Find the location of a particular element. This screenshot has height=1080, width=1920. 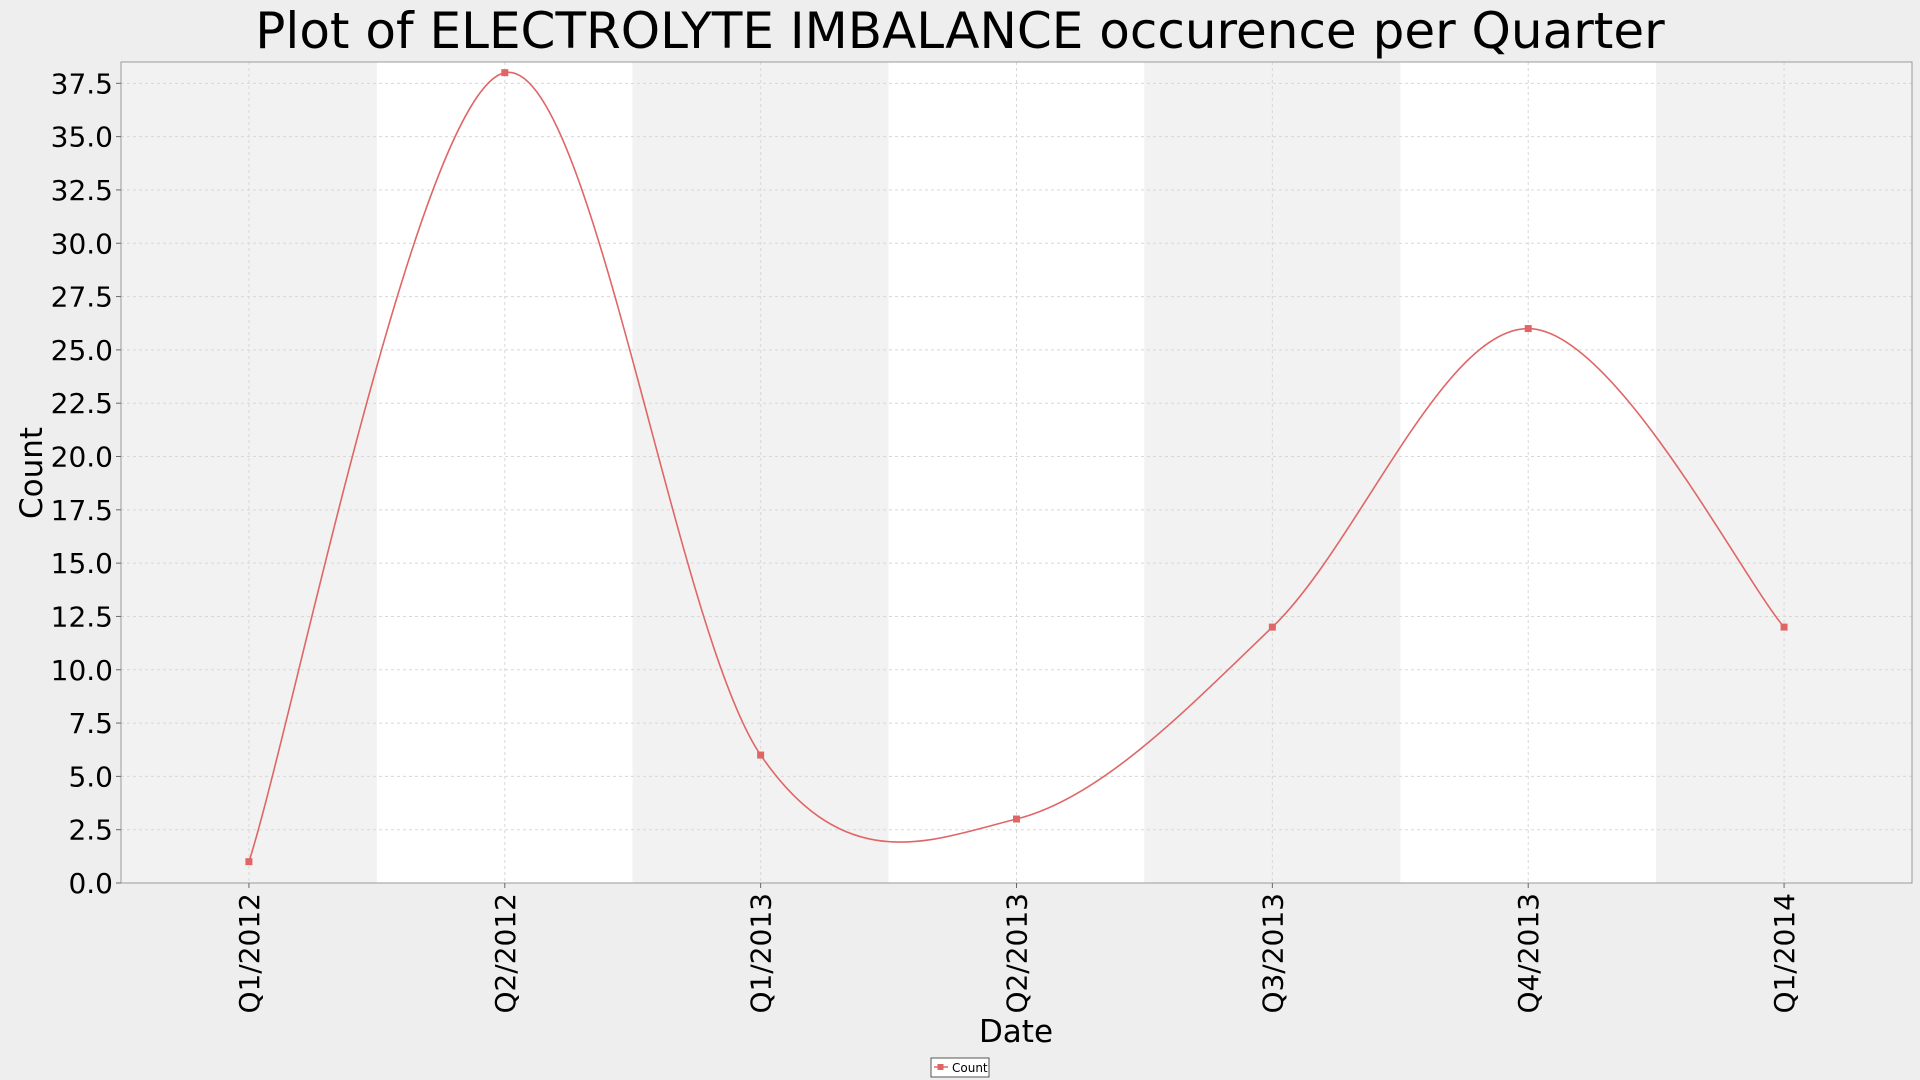

legend: Count is located at coordinates (960, 1067).